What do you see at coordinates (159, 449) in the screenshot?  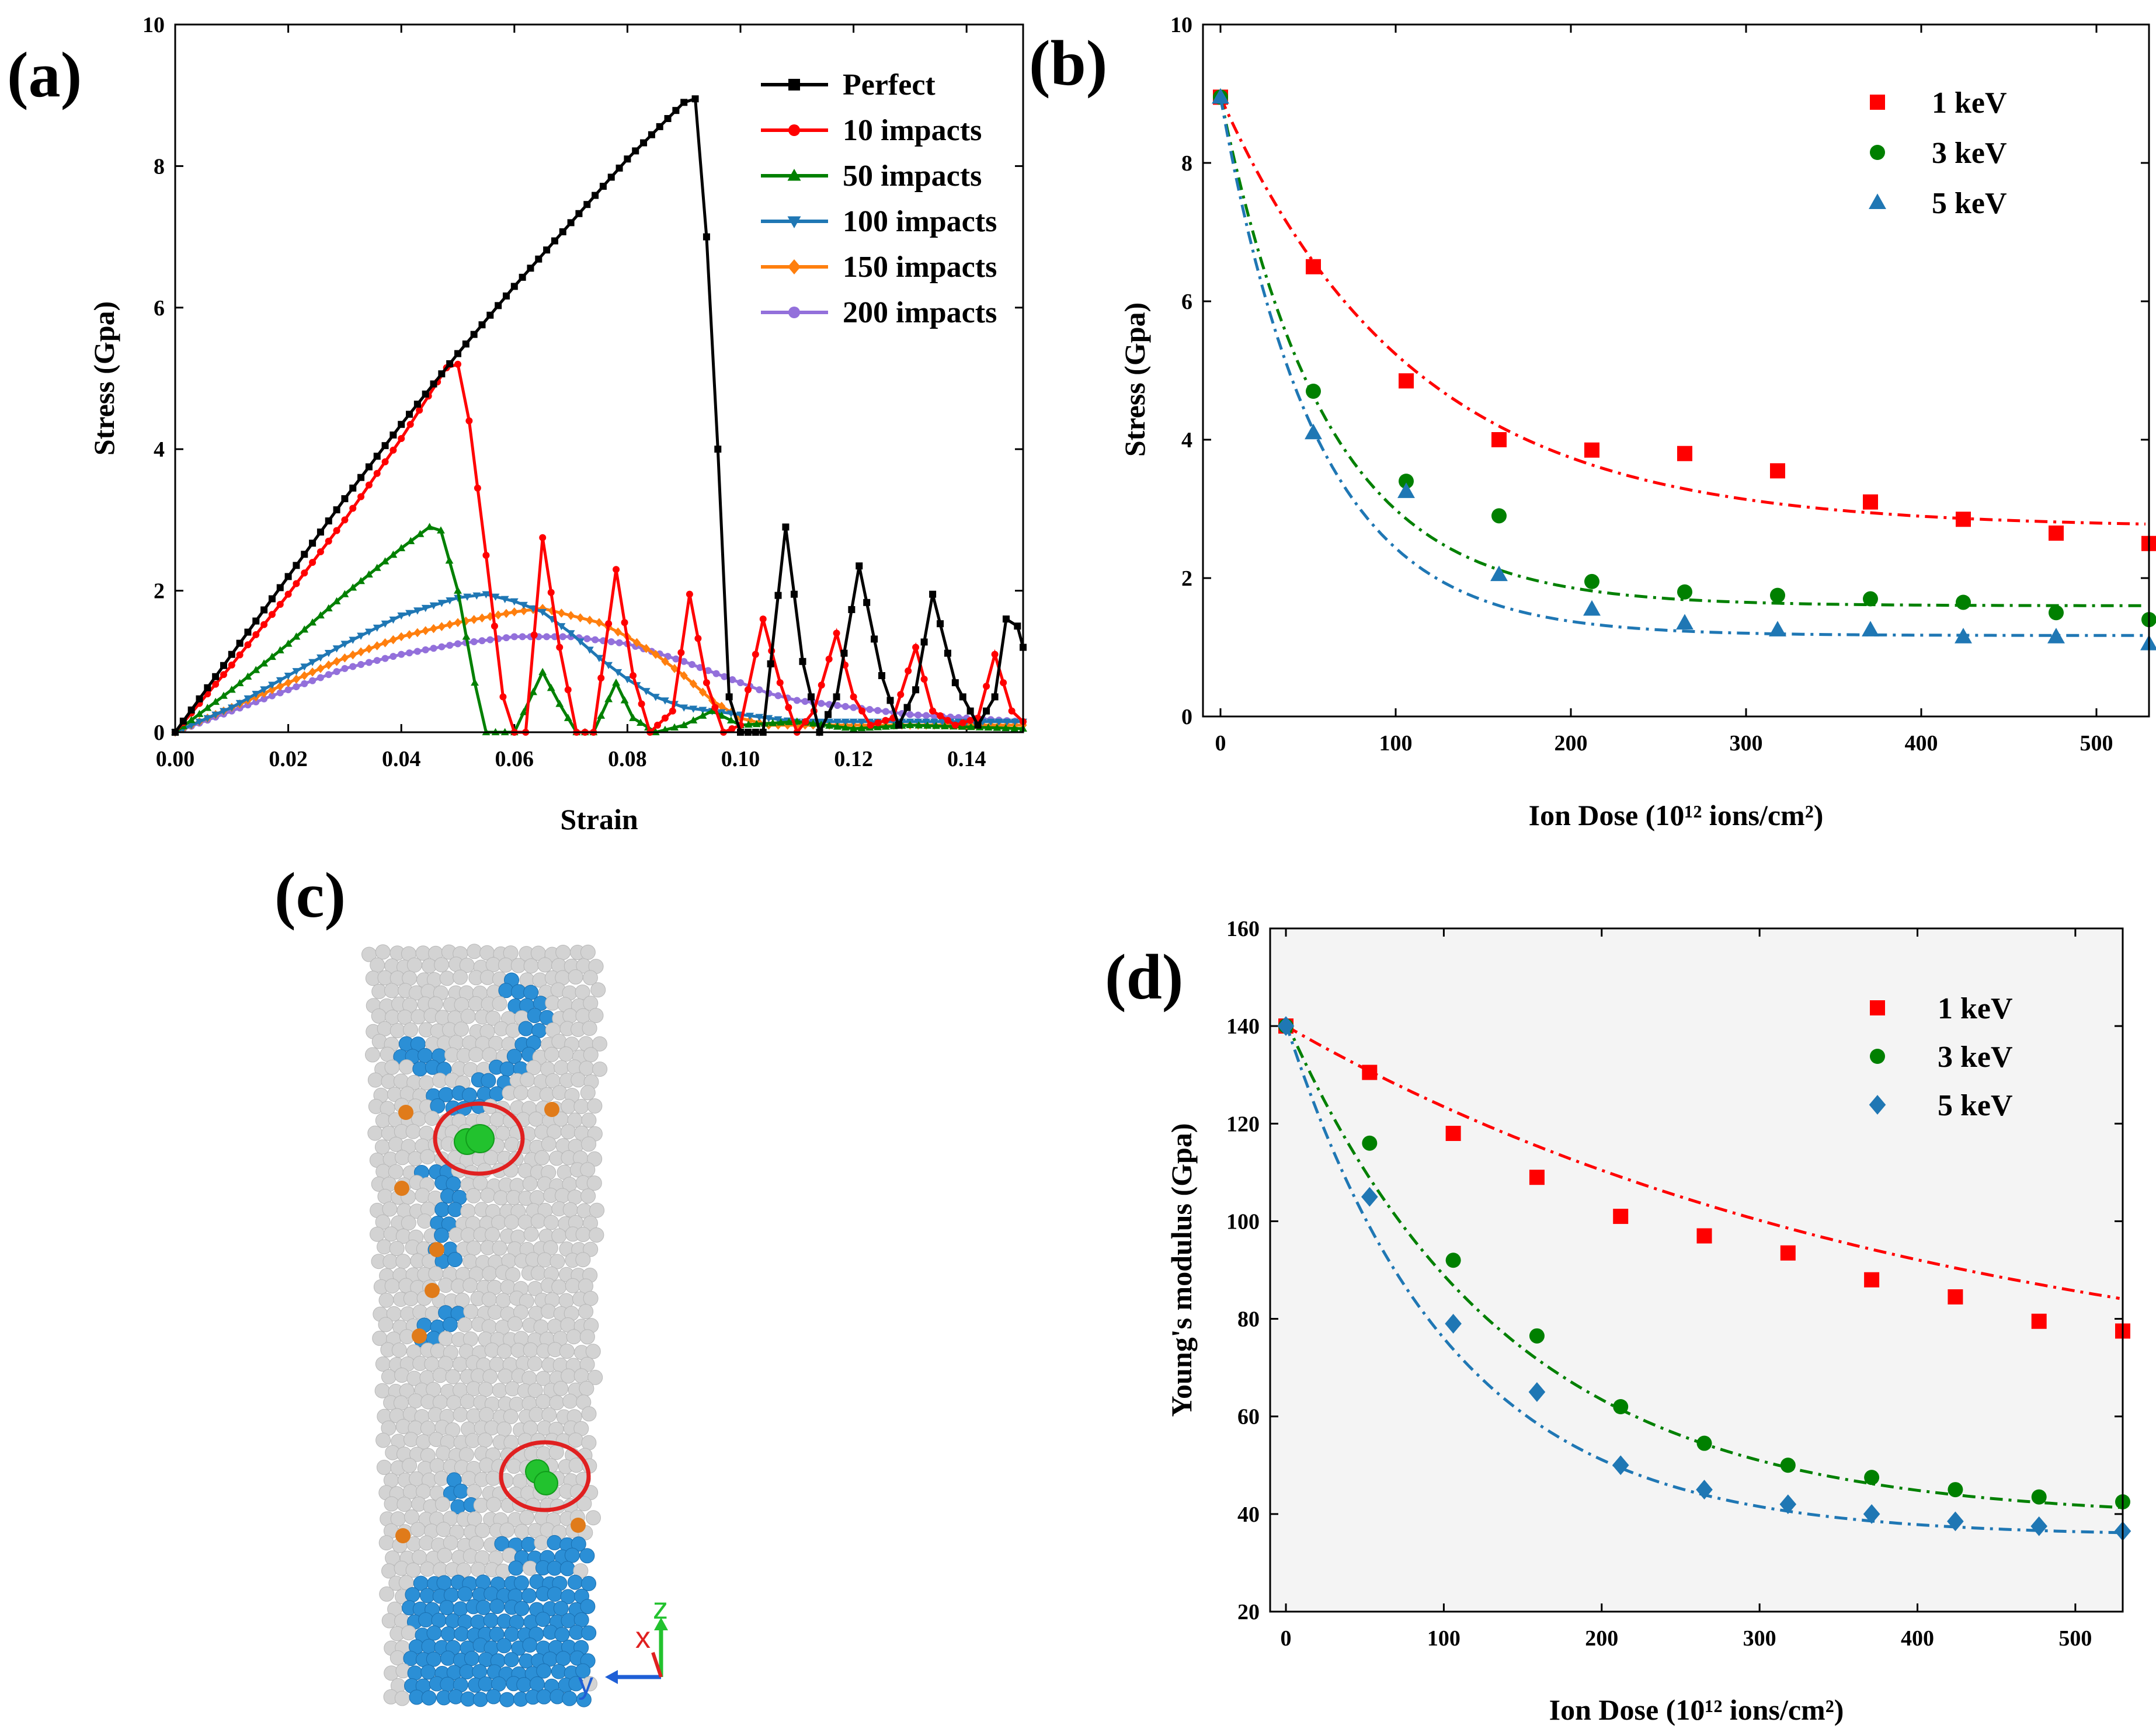 I see `y-tick-label: 4` at bounding box center [159, 449].